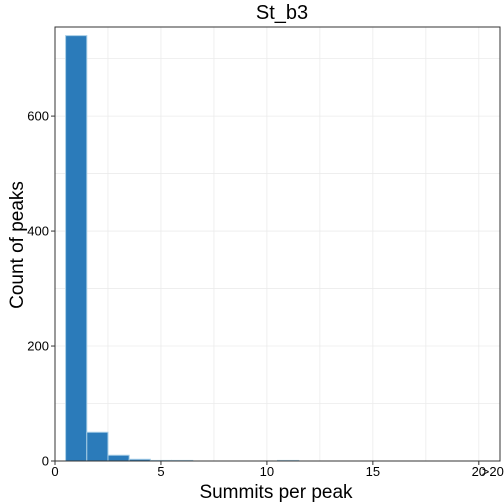 This screenshot has height=504, width=504. I want to click on x-tick-label: 10, so click(267, 471).